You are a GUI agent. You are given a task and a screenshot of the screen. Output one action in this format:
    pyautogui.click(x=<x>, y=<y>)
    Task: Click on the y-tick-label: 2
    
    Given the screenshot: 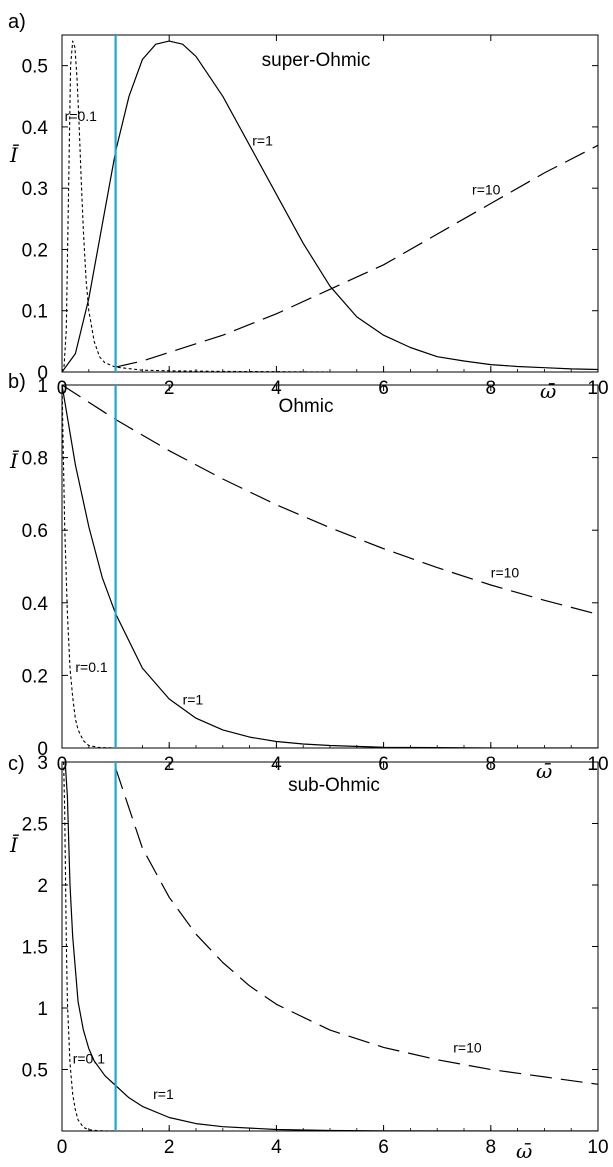 What is the action you would take?
    pyautogui.click(x=42, y=886)
    